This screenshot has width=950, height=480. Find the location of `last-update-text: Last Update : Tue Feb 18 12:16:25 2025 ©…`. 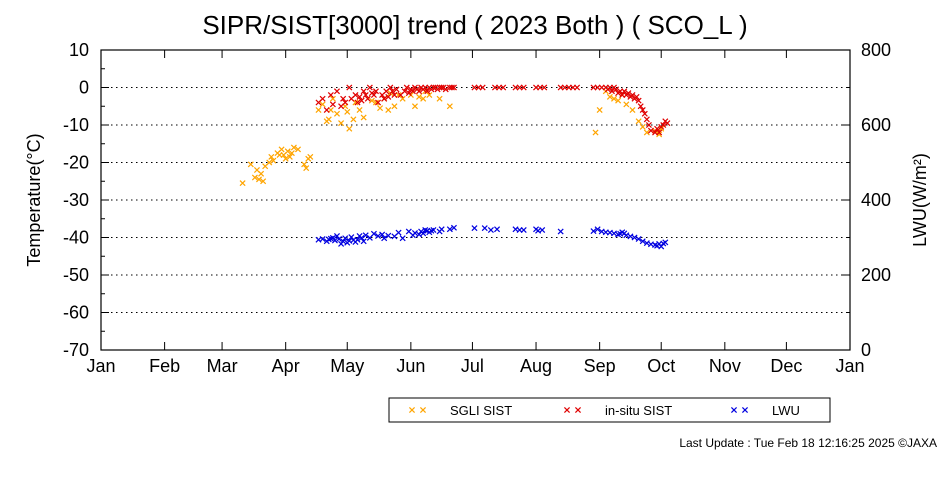

last-update-text: Last Update : Tue Feb 18 12:16:25 2025 ©… is located at coordinates (808, 443).